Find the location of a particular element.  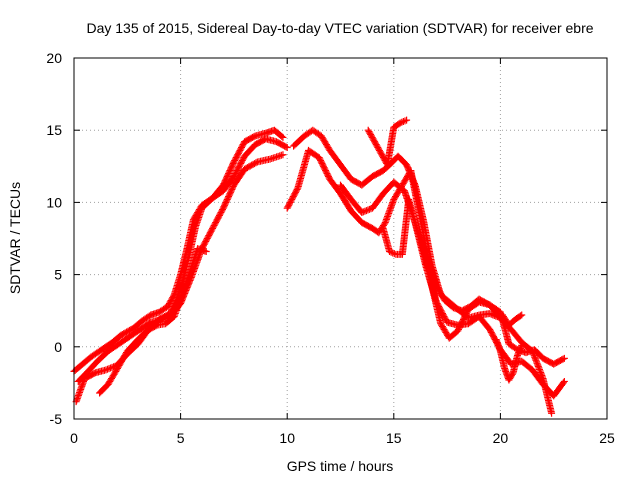

y-tick-label: -5 is located at coordinates (56, 419).